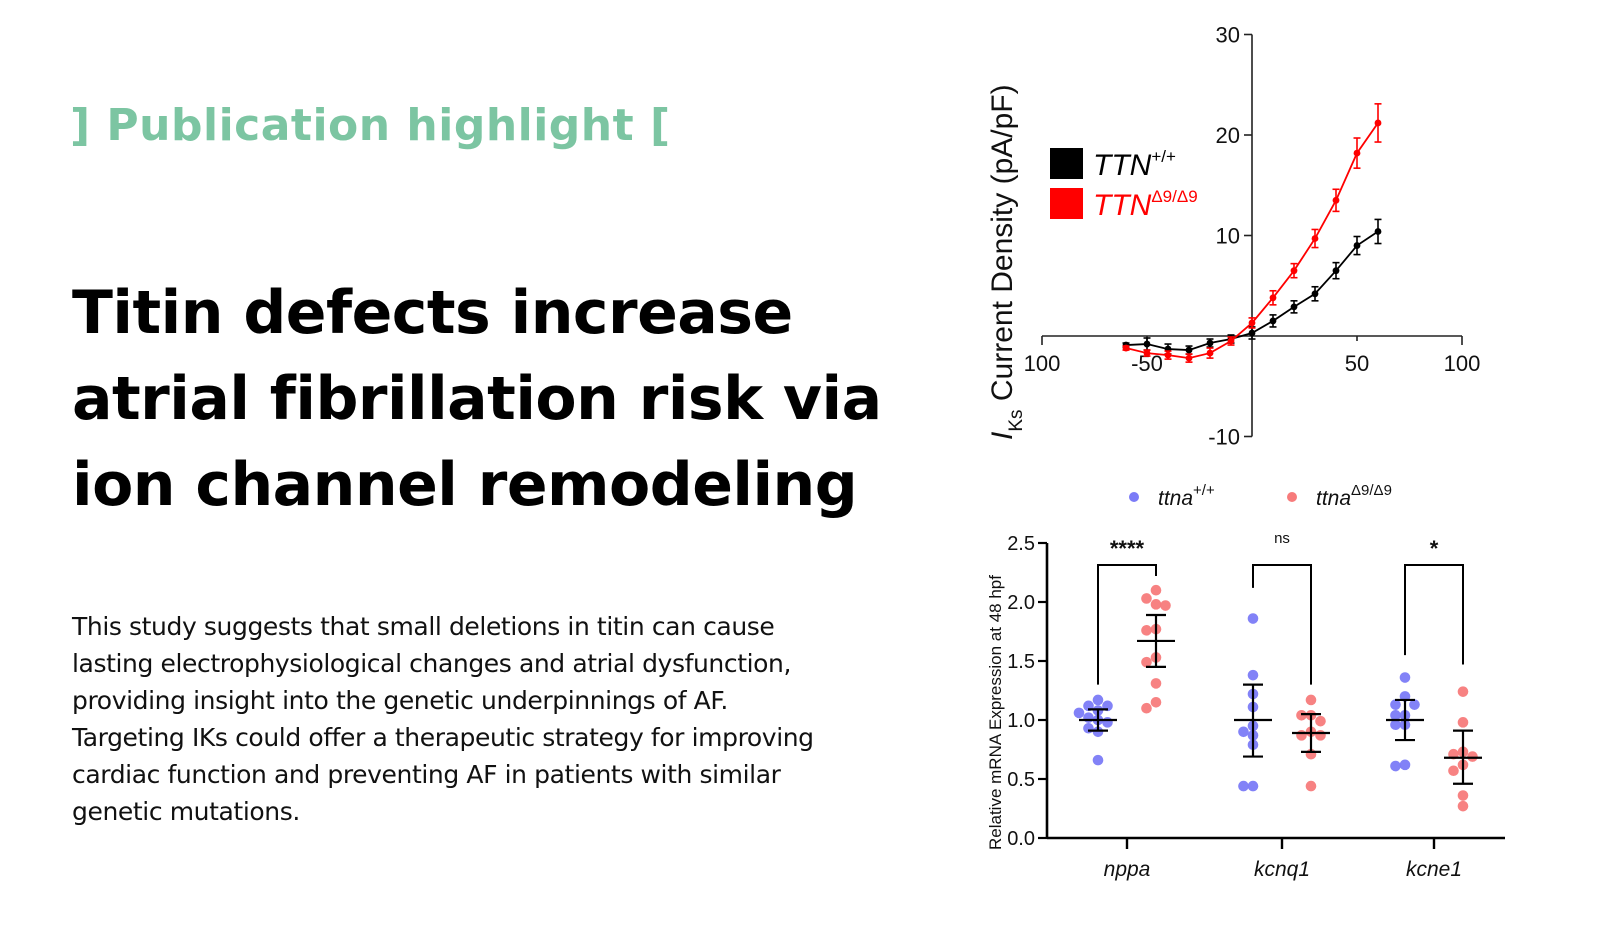  I want to click on significance-label: ns, so click(1282, 538).